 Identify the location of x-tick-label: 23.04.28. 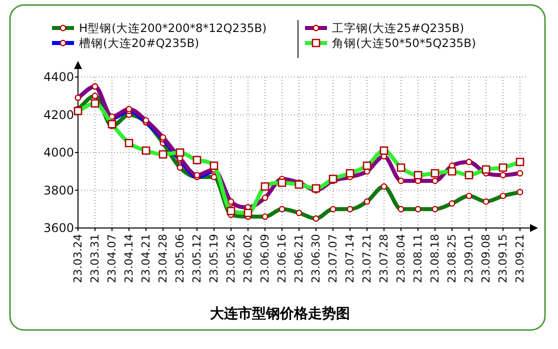
(163, 258).